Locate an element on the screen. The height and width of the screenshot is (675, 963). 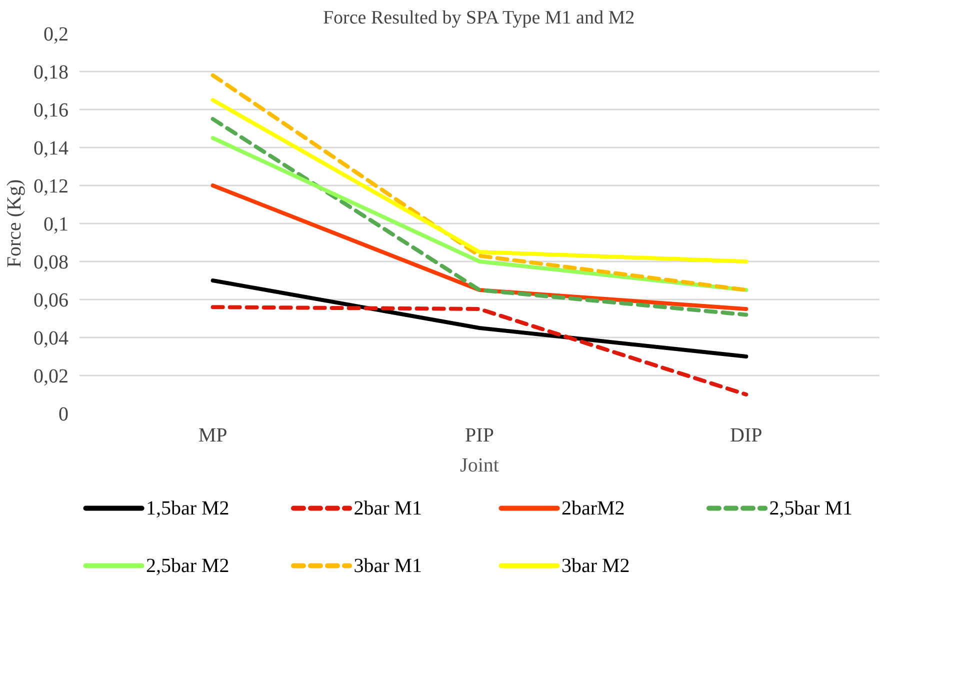
y-tick-label: 0,18 is located at coordinates (51, 73).